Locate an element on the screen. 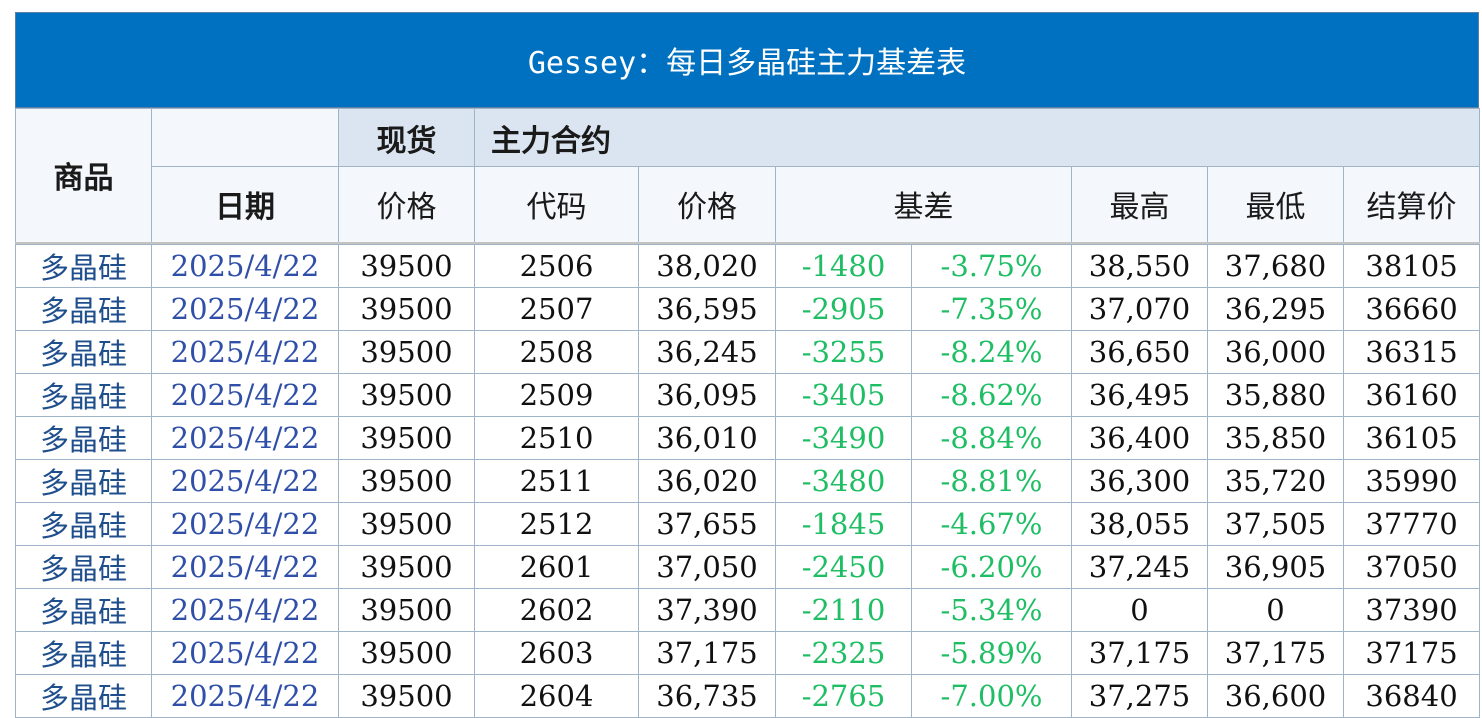  settle-price-cell: 36660 is located at coordinates (1411, 308).